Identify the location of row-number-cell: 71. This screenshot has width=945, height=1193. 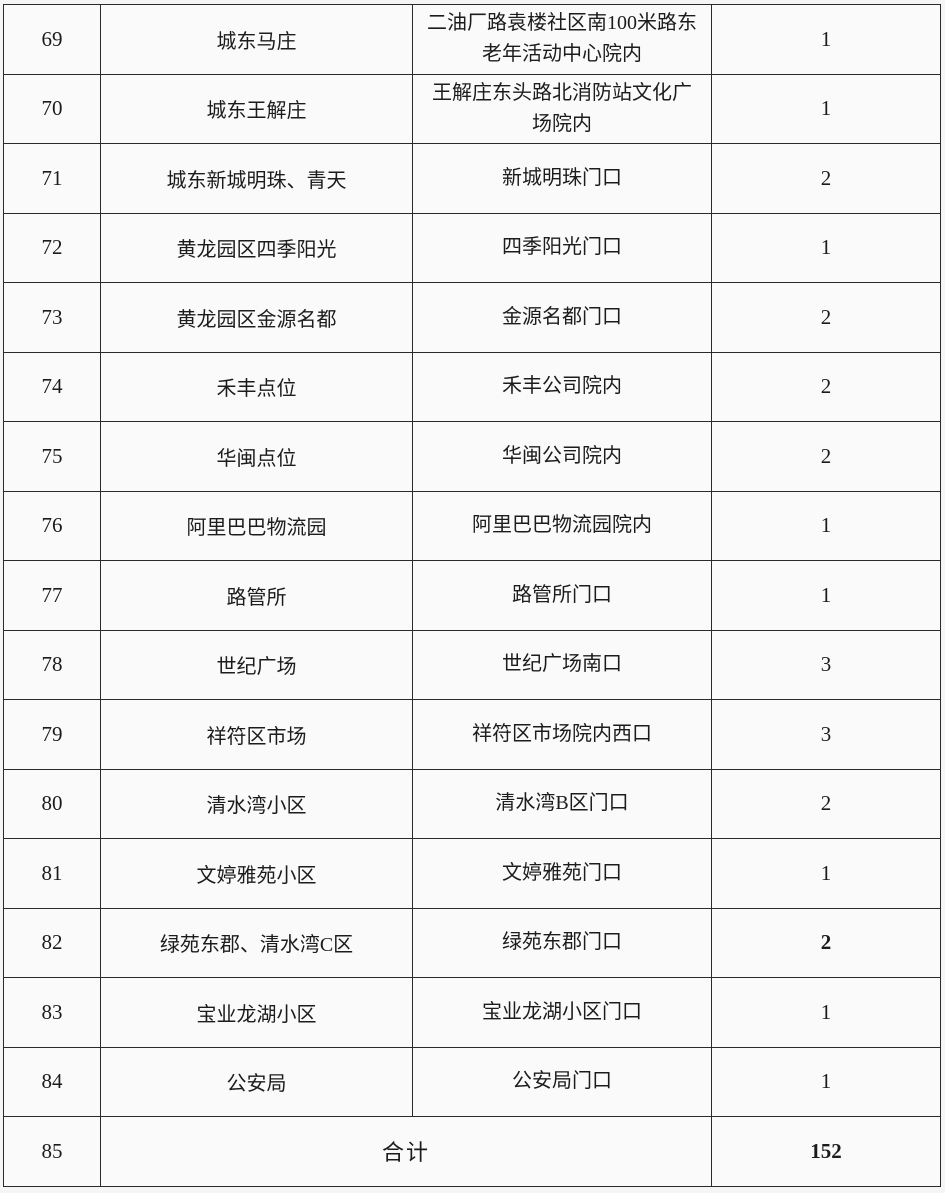
(52, 178).